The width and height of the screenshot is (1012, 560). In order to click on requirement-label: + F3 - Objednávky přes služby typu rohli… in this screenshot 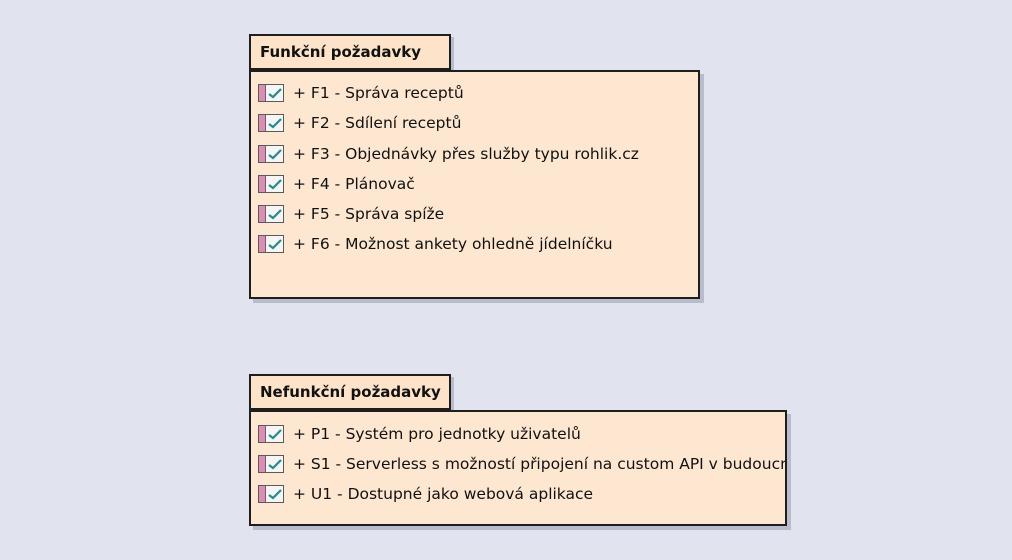, I will do `click(466, 154)`.